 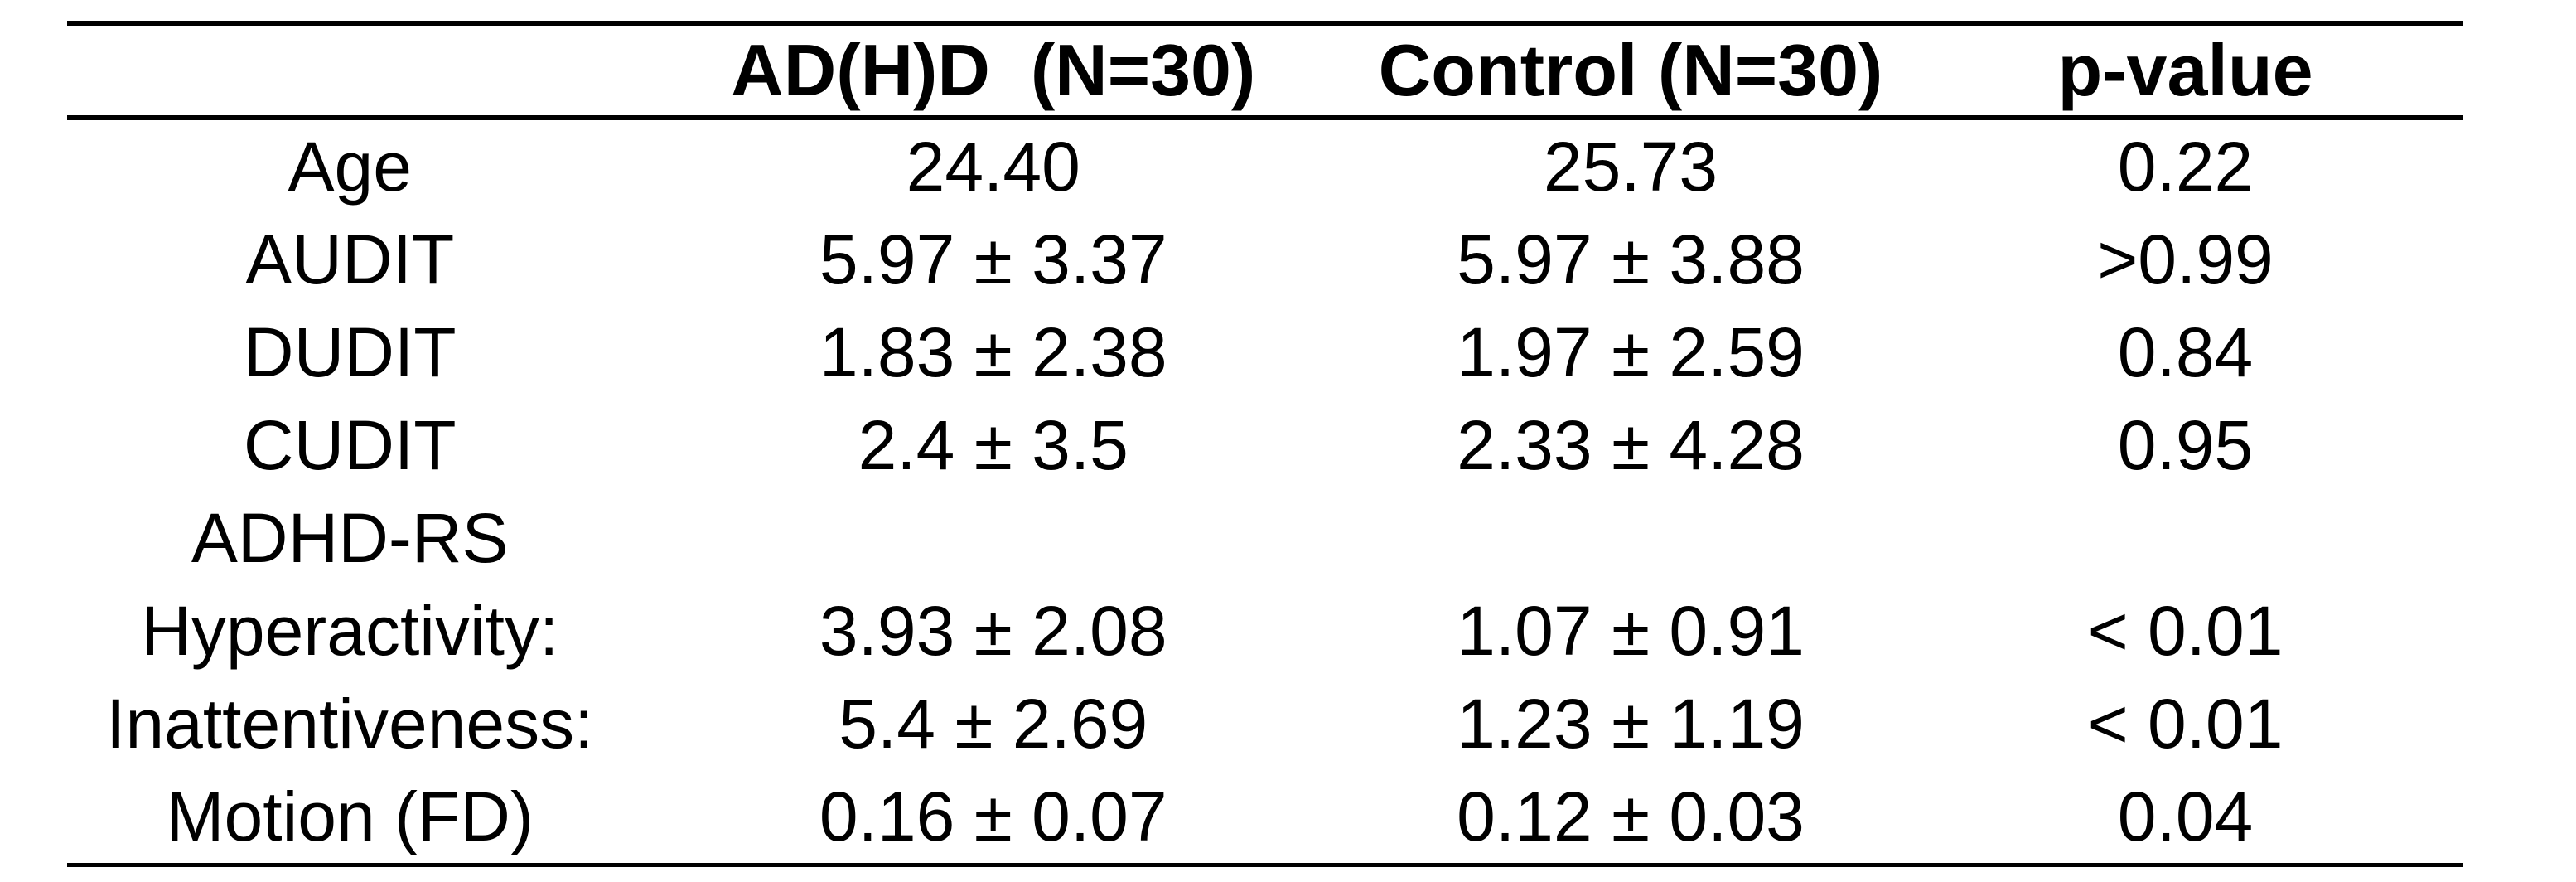 I want to click on adhd-value-cell: 3.93 ± 2.08, so click(x=993, y=630).